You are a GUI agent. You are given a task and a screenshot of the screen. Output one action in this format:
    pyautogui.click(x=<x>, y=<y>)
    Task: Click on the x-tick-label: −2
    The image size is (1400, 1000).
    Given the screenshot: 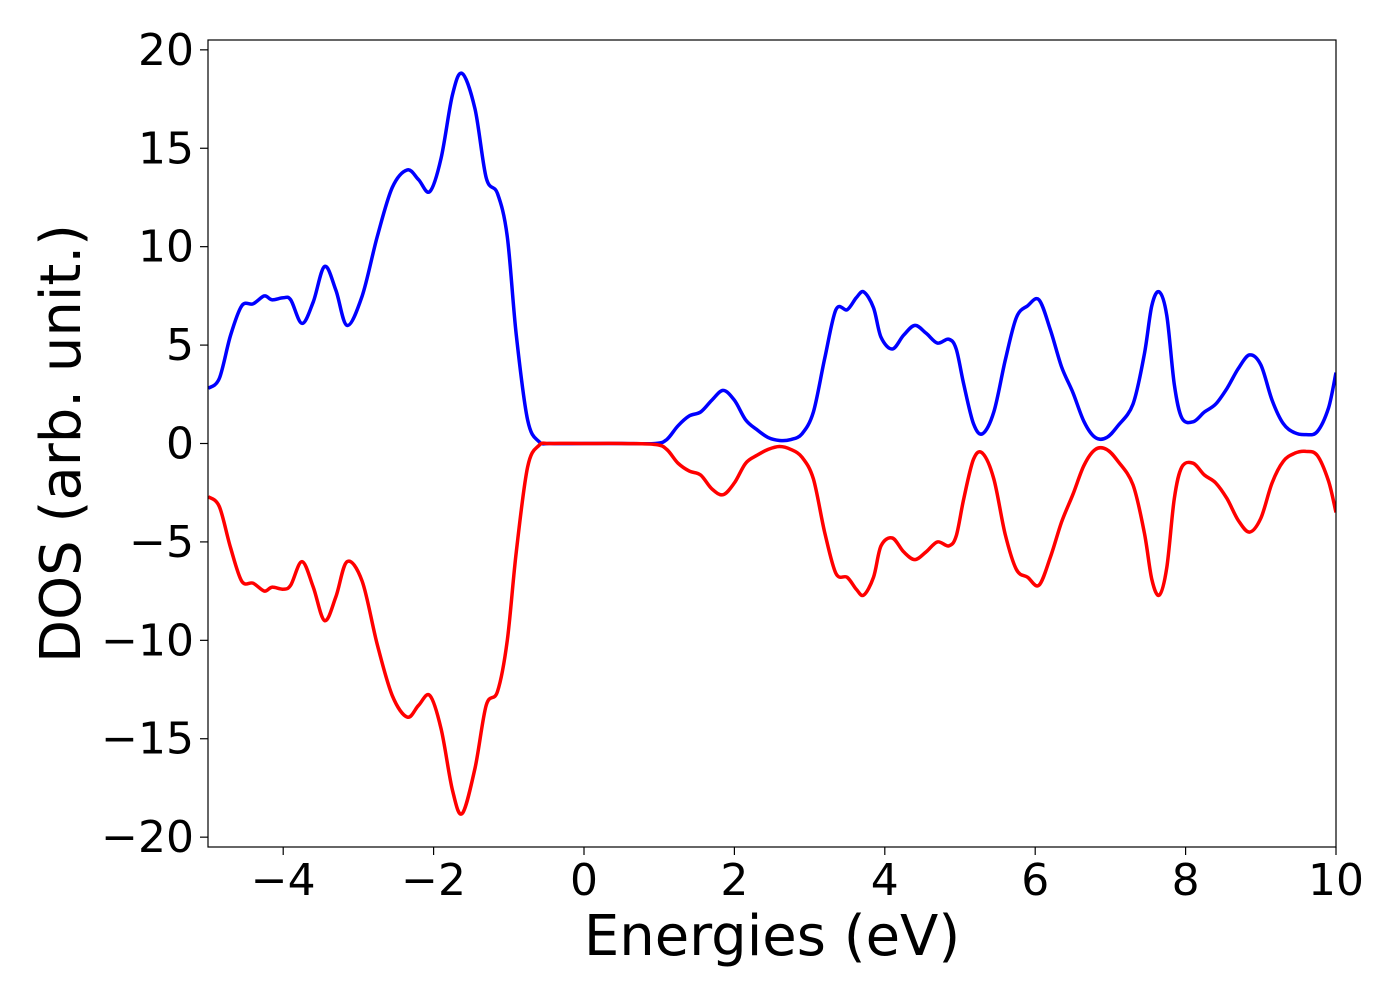 What is the action you would take?
    pyautogui.click(x=433, y=880)
    